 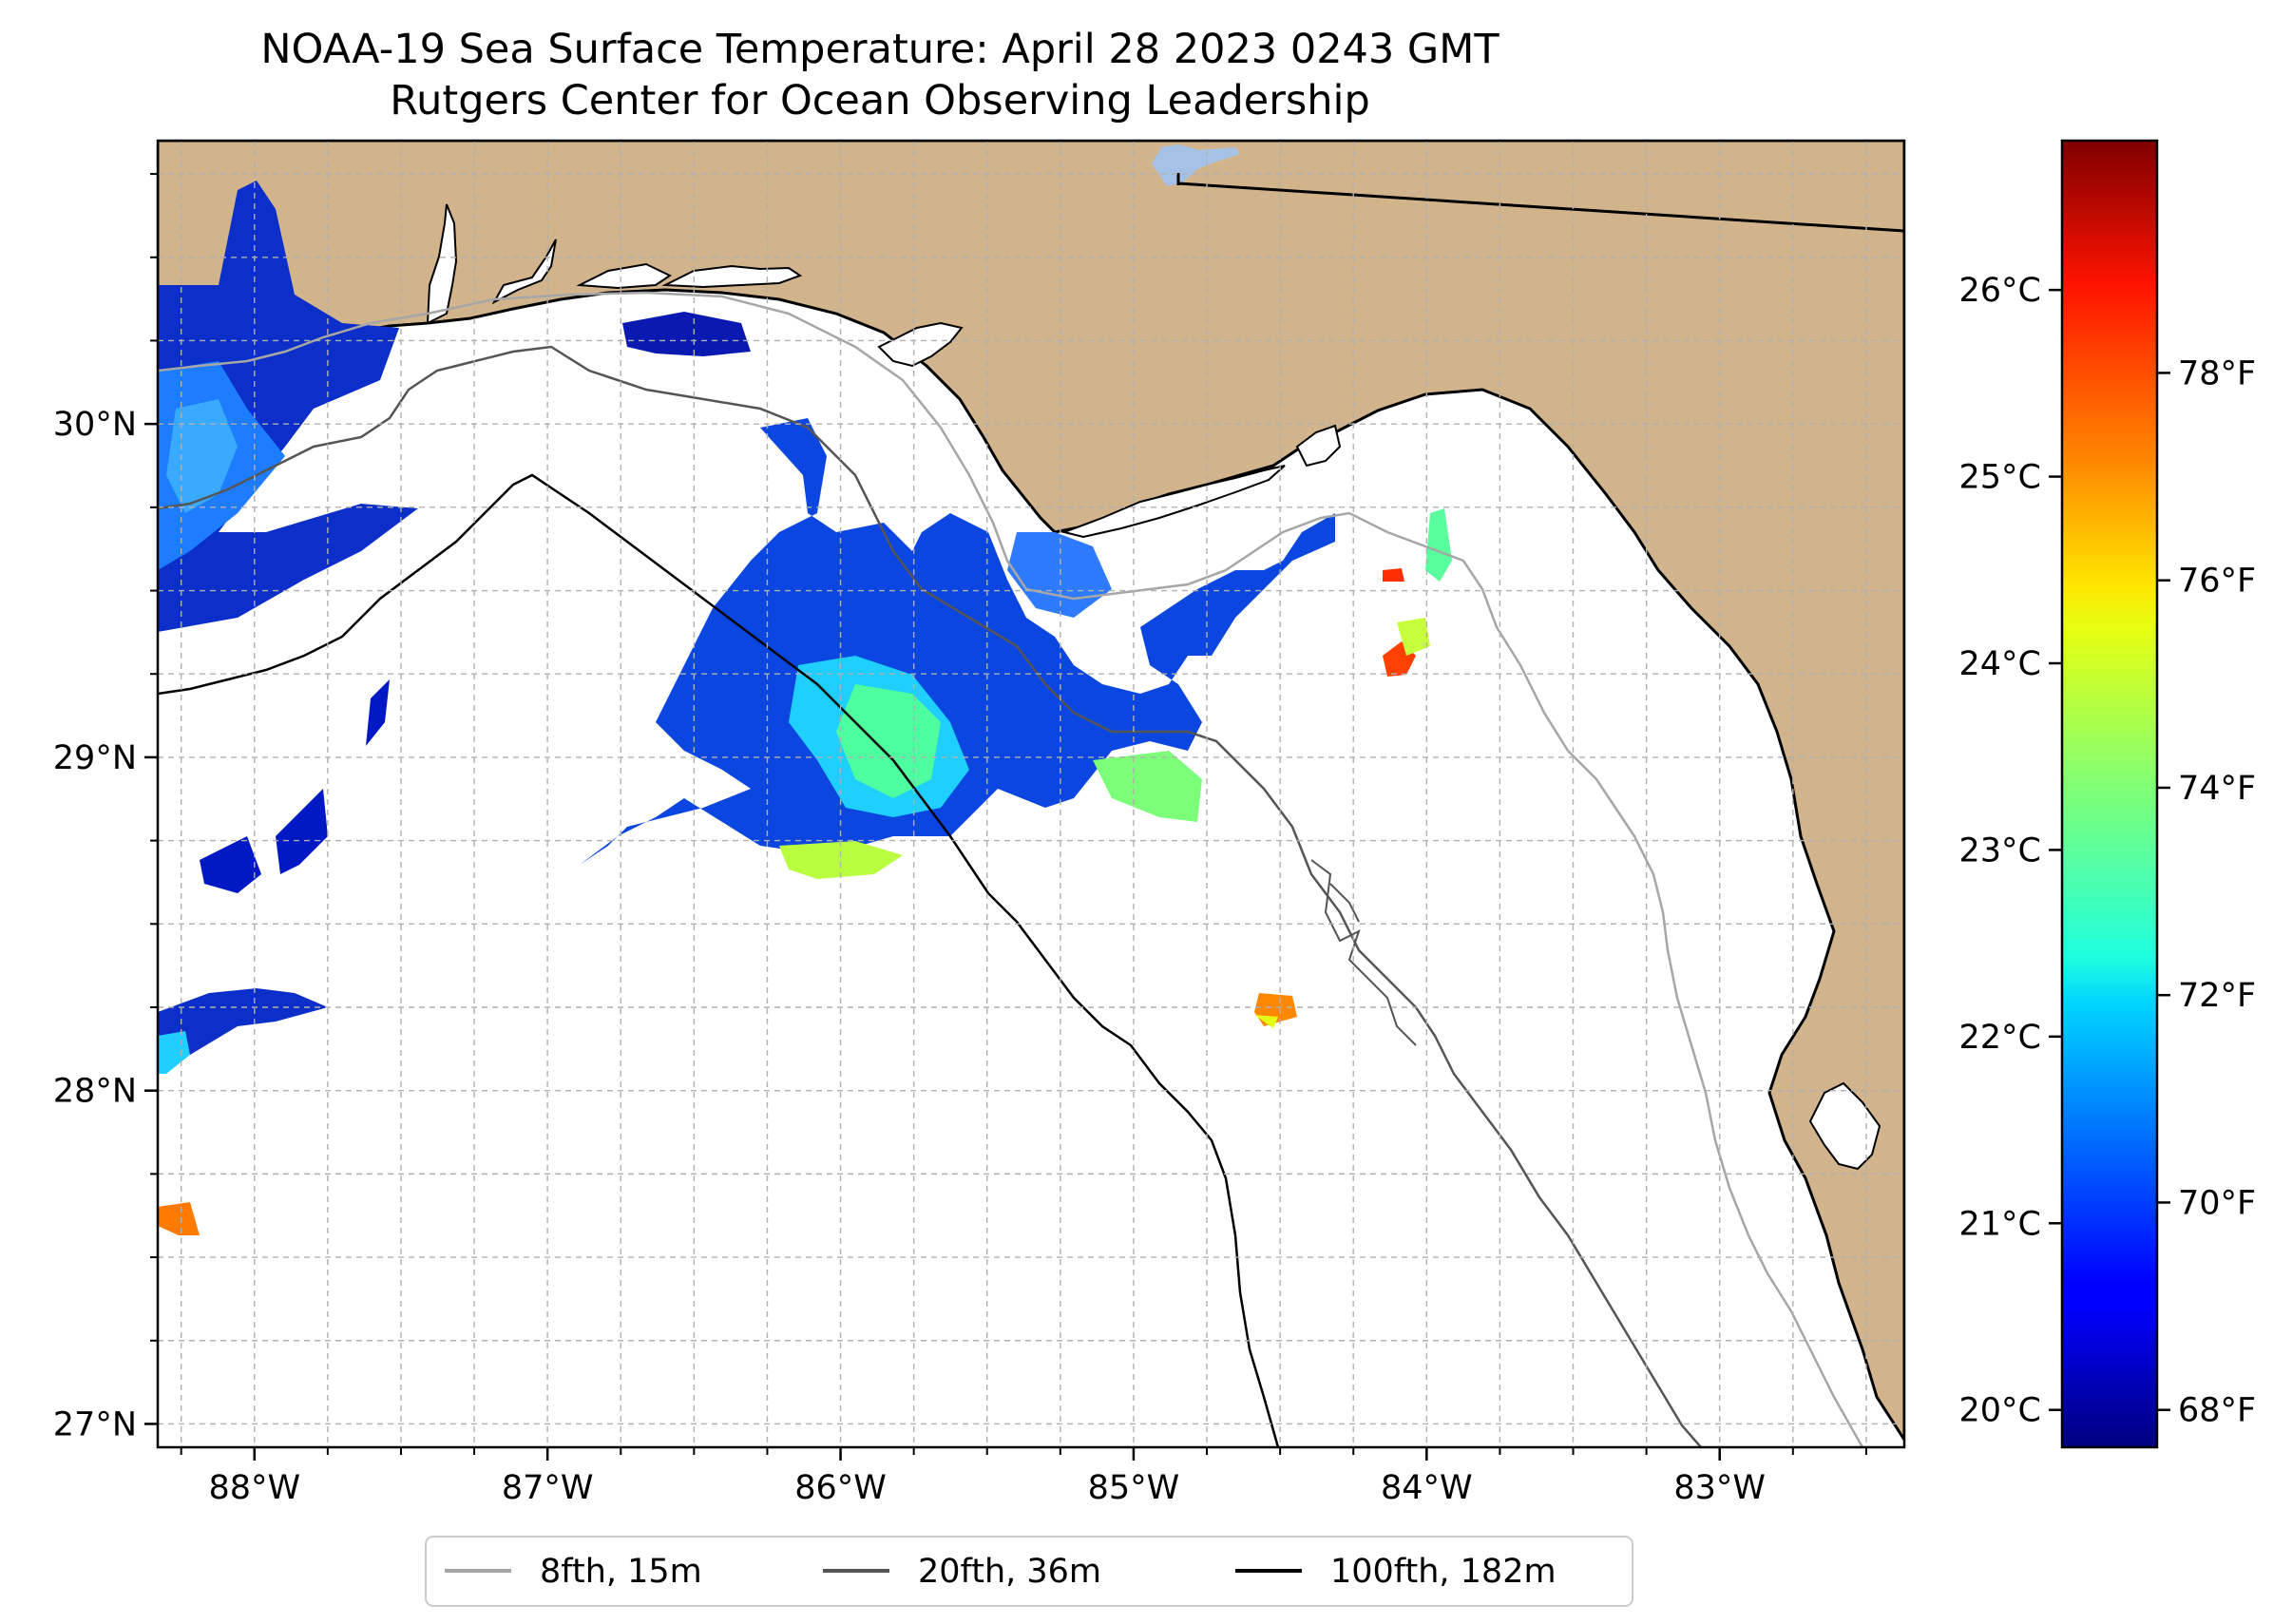 What do you see at coordinates (95, 758) in the screenshot?
I see `lat-tick-label: 29°N` at bounding box center [95, 758].